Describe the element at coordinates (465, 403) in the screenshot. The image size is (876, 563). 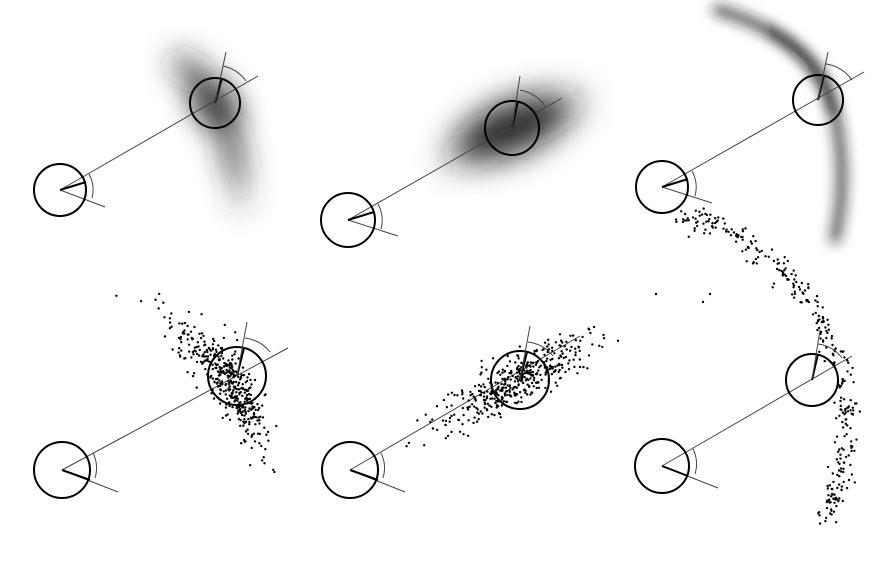
I see `link-line` at that location.